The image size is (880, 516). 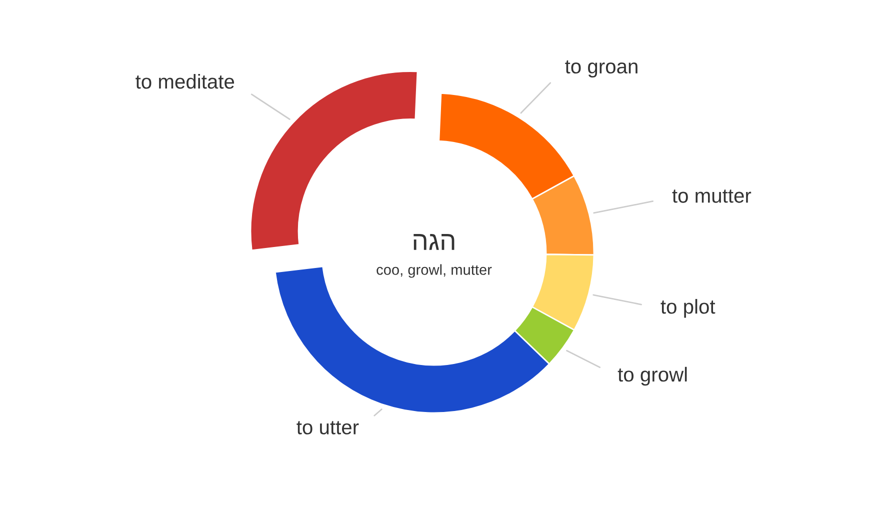 I want to click on slice-label: to groan, so click(x=601, y=69).